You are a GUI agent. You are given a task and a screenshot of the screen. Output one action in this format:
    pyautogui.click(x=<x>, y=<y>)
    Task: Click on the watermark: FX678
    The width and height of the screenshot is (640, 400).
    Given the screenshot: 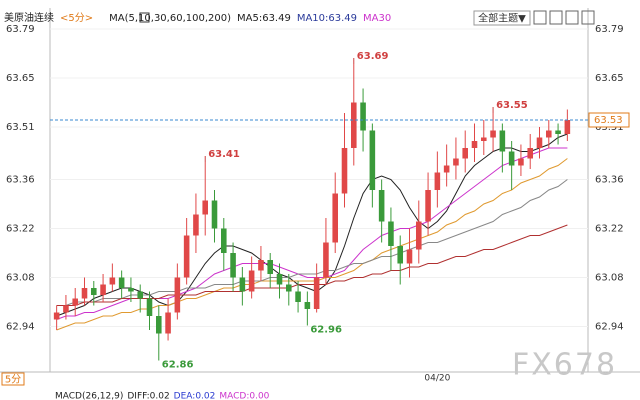 What is the action you would take?
    pyautogui.click(x=564, y=365)
    